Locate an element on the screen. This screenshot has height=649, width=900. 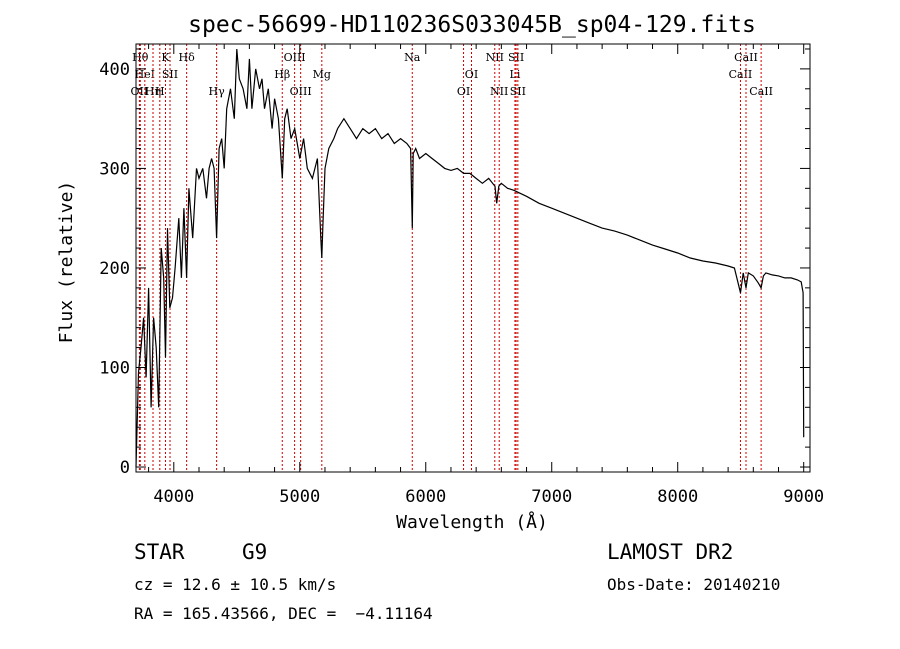
x-tick-label: 9000 is located at coordinates (803, 497).